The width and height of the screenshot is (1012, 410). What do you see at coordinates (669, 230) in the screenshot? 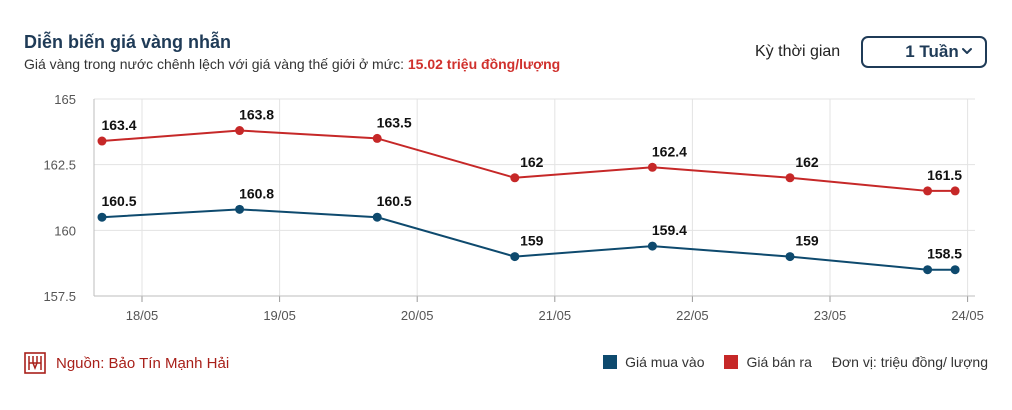
I see `data-label: 159.4` at bounding box center [669, 230].